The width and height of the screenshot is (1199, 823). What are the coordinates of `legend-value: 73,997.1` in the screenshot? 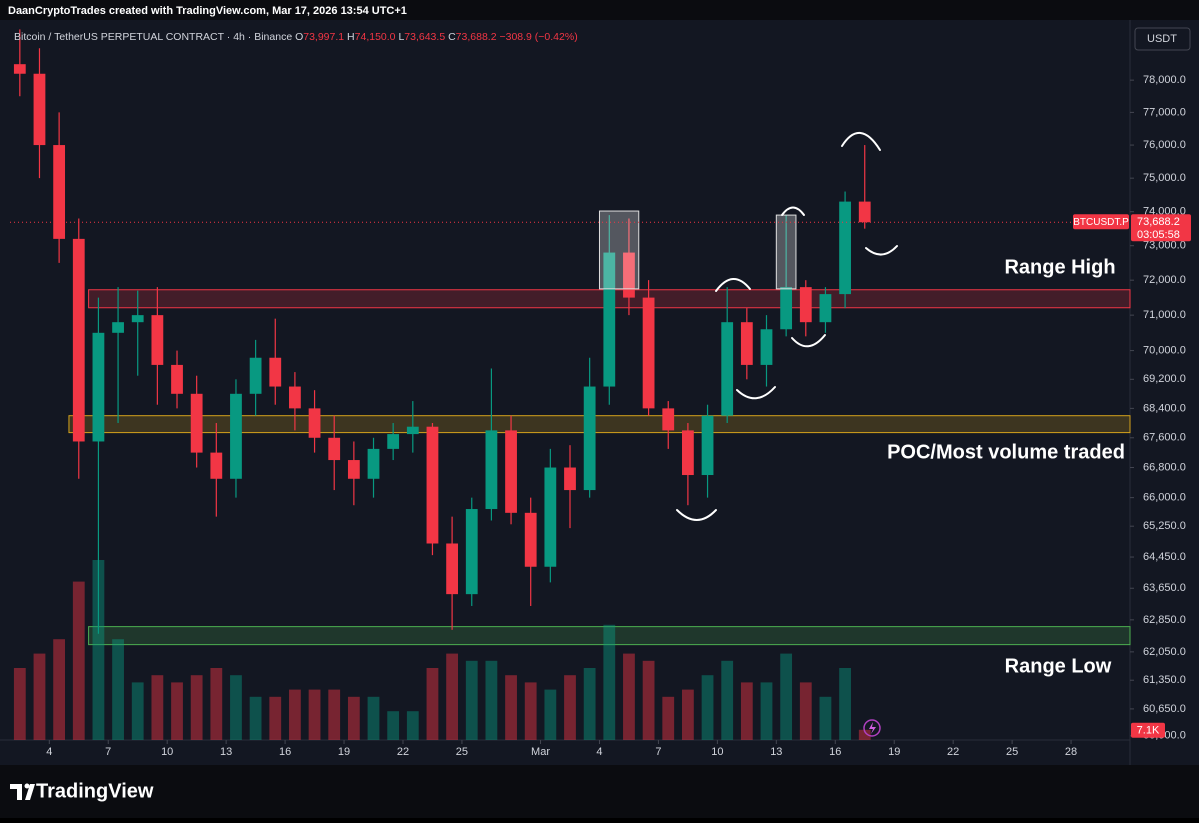 It's located at (323, 37).